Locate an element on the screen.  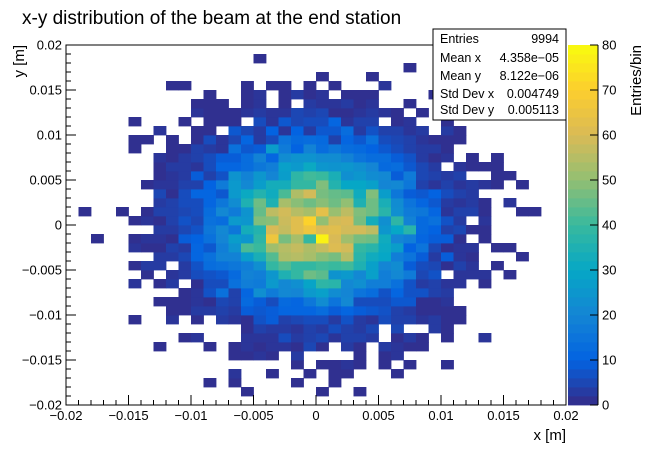
z-tick-label: 10 is located at coordinates (609, 360).